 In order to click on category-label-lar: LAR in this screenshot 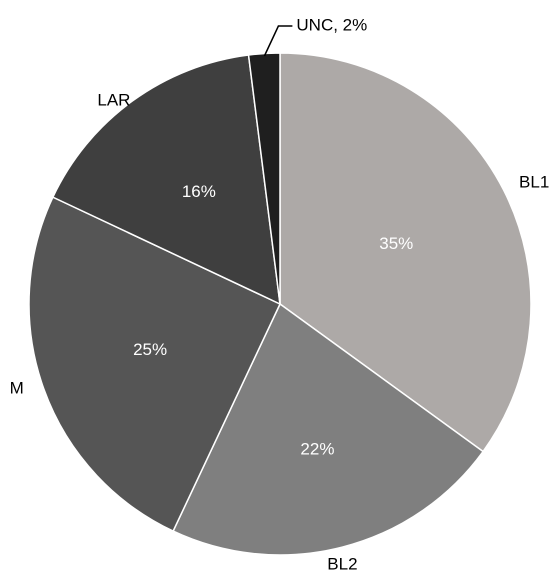, I will do `click(113, 99)`.